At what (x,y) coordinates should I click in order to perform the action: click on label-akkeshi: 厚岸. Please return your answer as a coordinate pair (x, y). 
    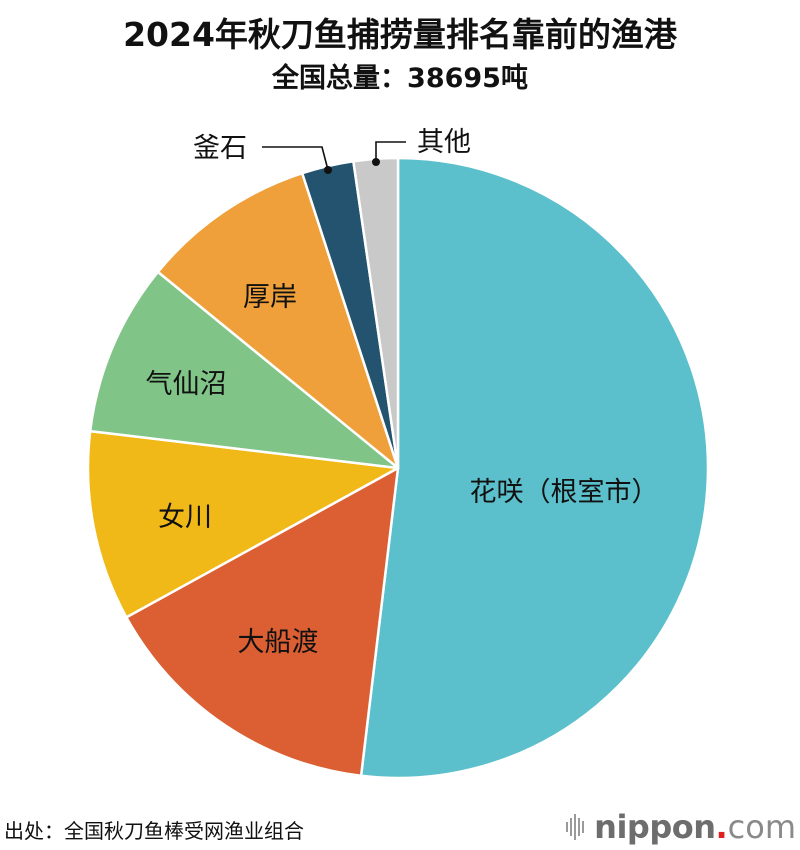
    Looking at the image, I should click on (270, 297).